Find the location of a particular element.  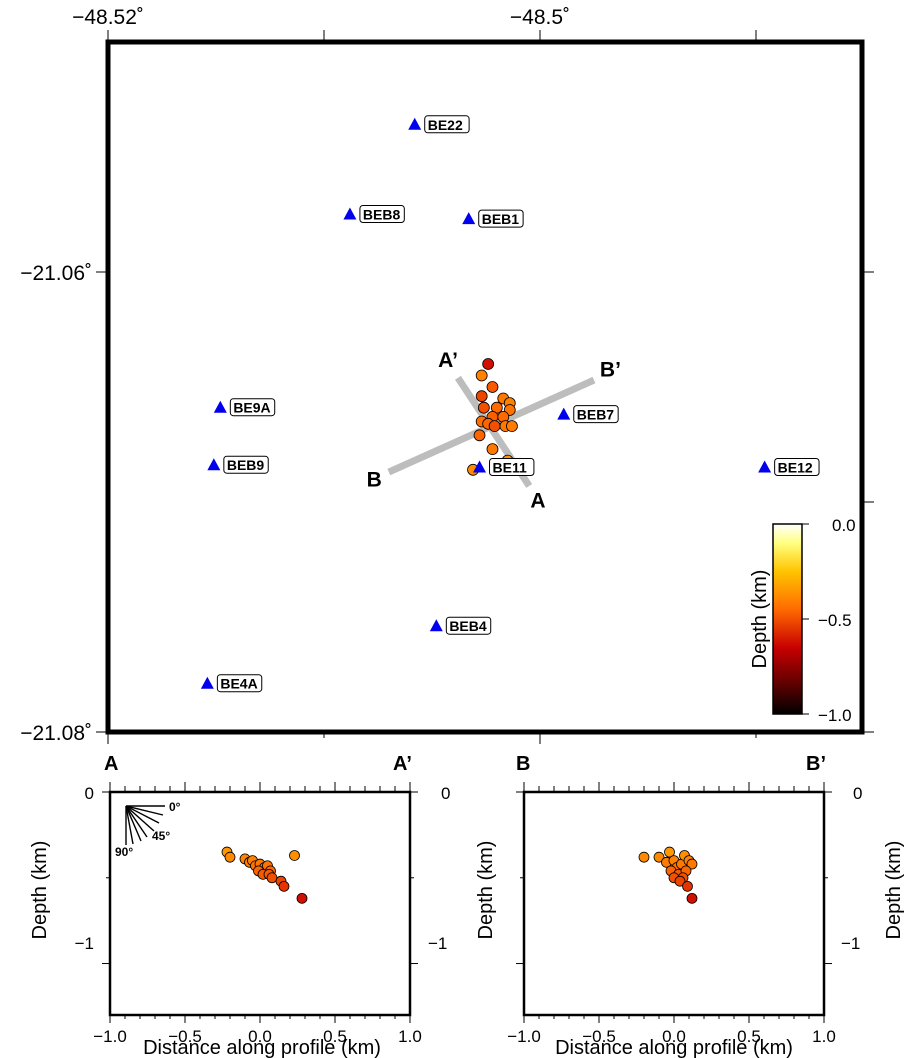

section-b-ylabel: Depth (km) is located at coordinates (486, 890).